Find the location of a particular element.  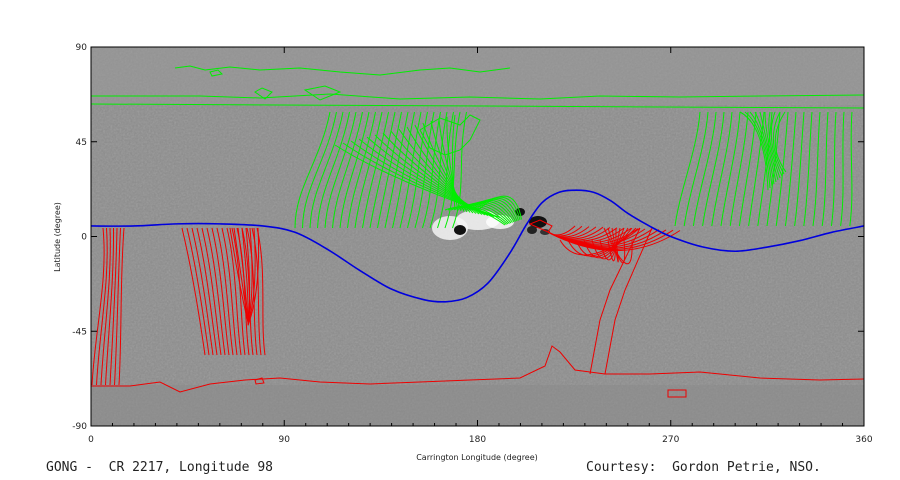

y-axis-label: Latitude (degree) is located at coordinates (57, 237).